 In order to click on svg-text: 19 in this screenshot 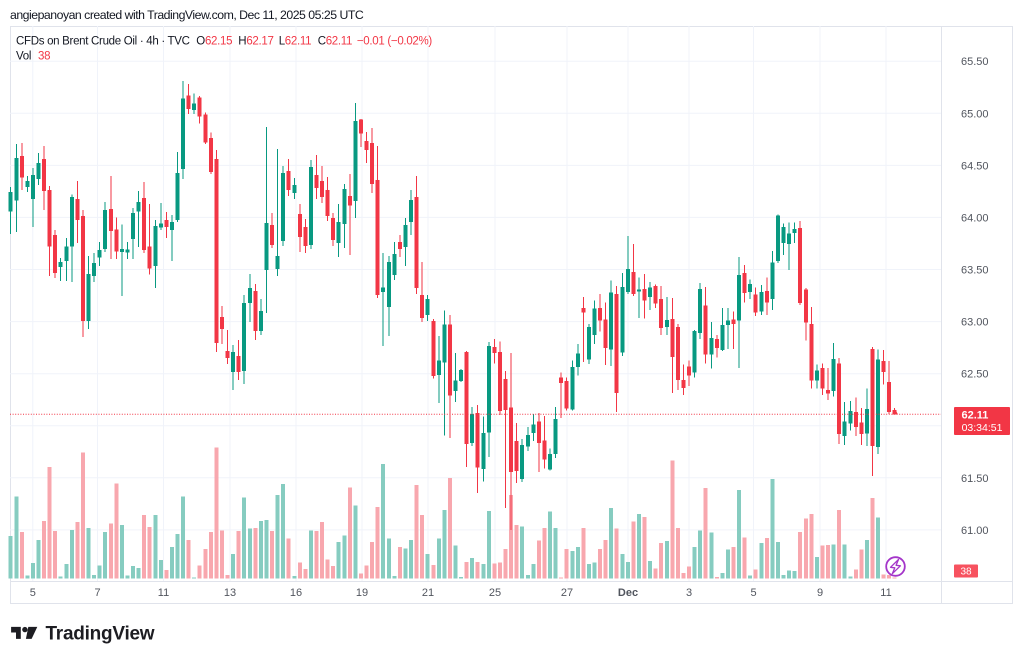, I will do `click(362, 593)`.